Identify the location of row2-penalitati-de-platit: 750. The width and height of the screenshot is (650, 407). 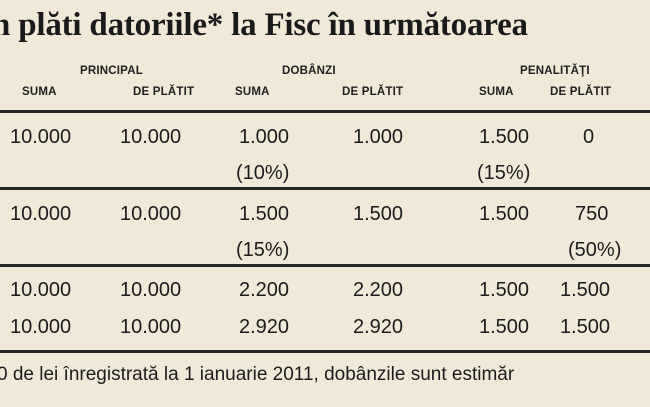
(592, 214).